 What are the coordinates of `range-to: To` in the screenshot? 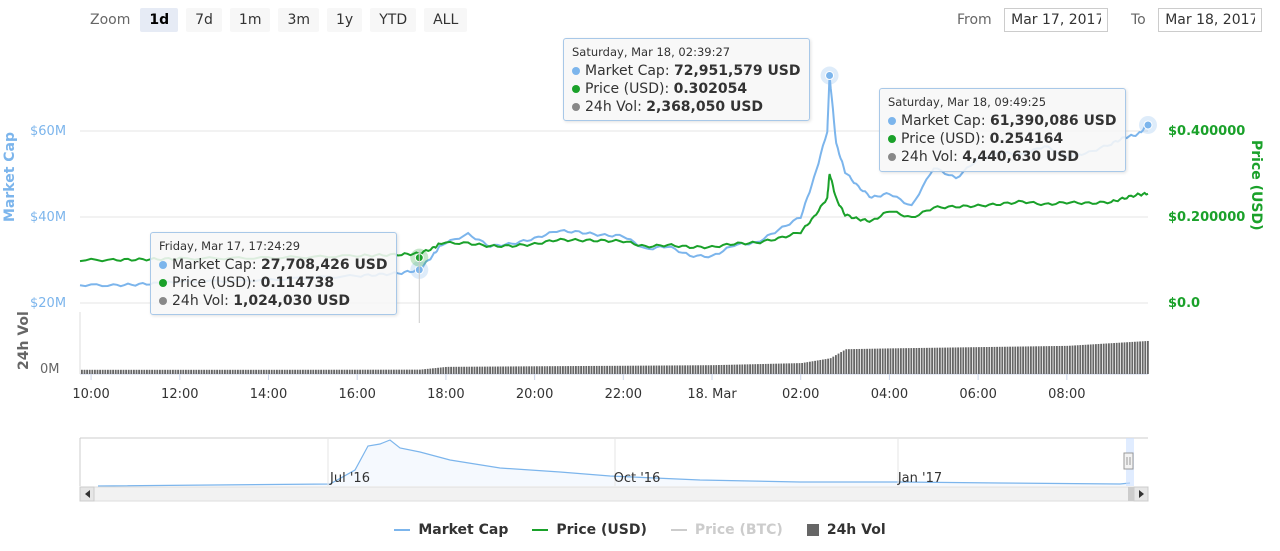 It's located at (1197, 20).